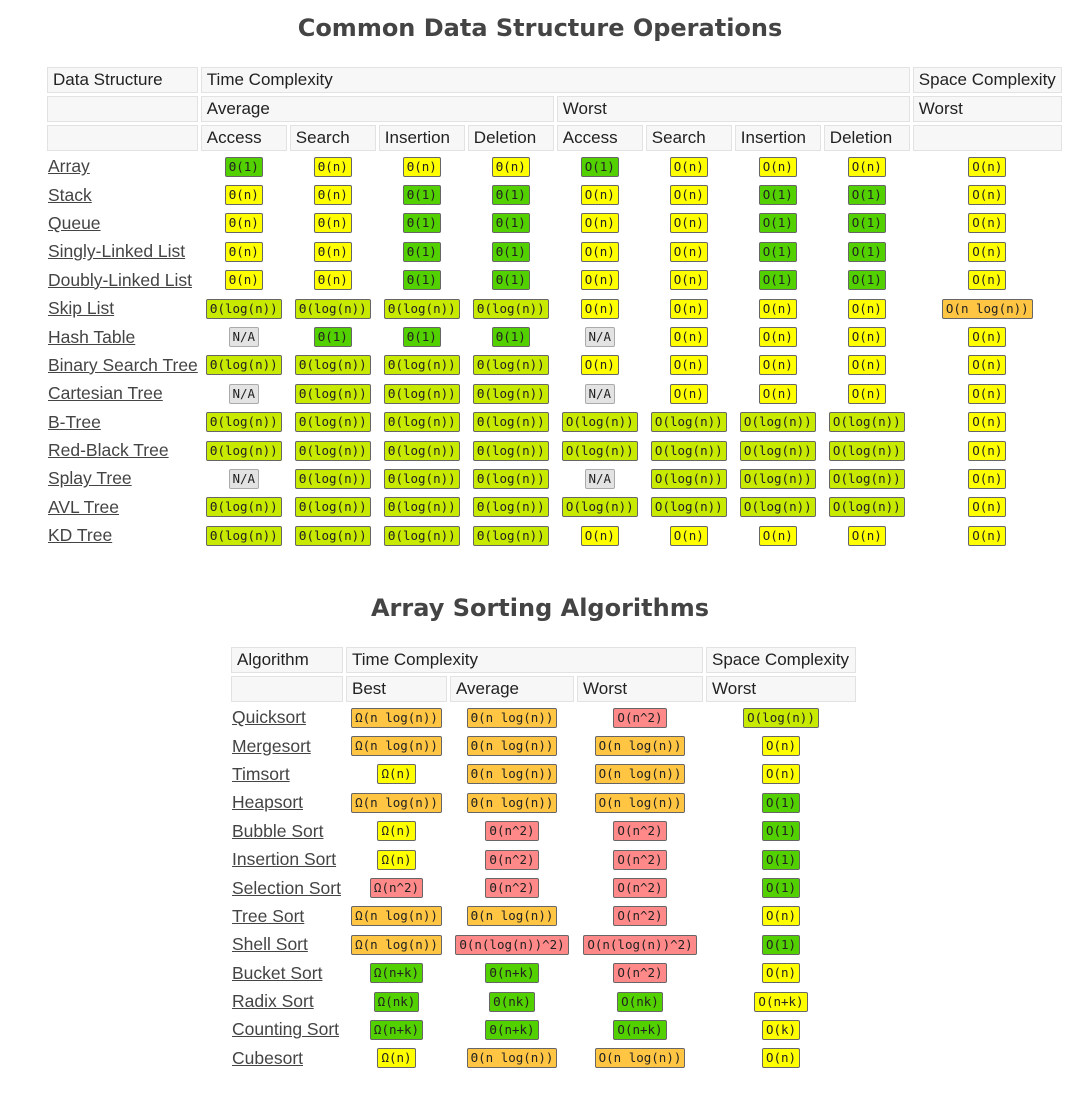 This screenshot has width=1080, height=1099. What do you see at coordinates (261, 773) in the screenshot?
I see `row-name-link: Timsort` at bounding box center [261, 773].